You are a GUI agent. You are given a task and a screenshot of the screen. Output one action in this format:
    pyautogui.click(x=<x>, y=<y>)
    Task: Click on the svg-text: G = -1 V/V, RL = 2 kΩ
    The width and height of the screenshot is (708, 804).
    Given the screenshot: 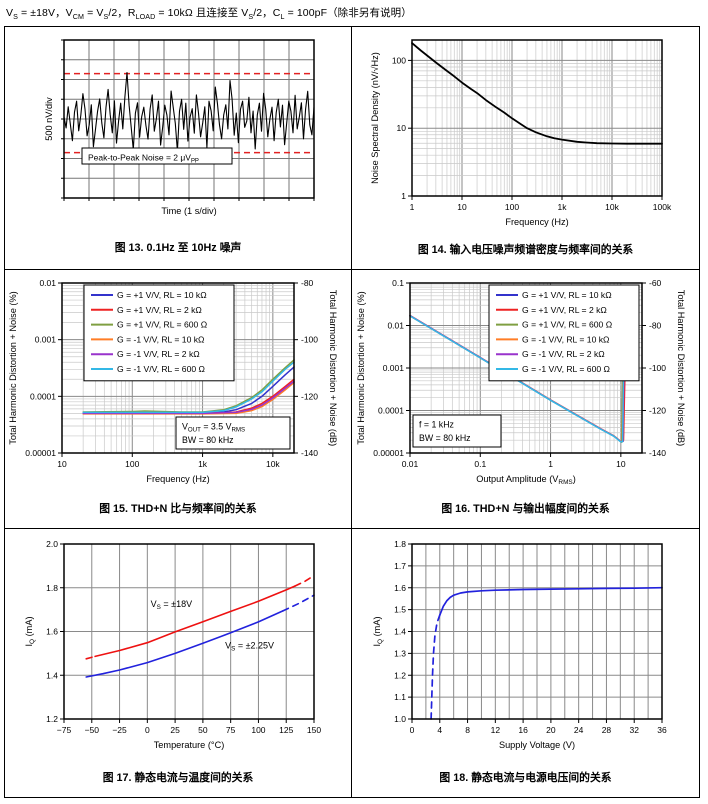 What is the action you would take?
    pyautogui.click(x=563, y=354)
    